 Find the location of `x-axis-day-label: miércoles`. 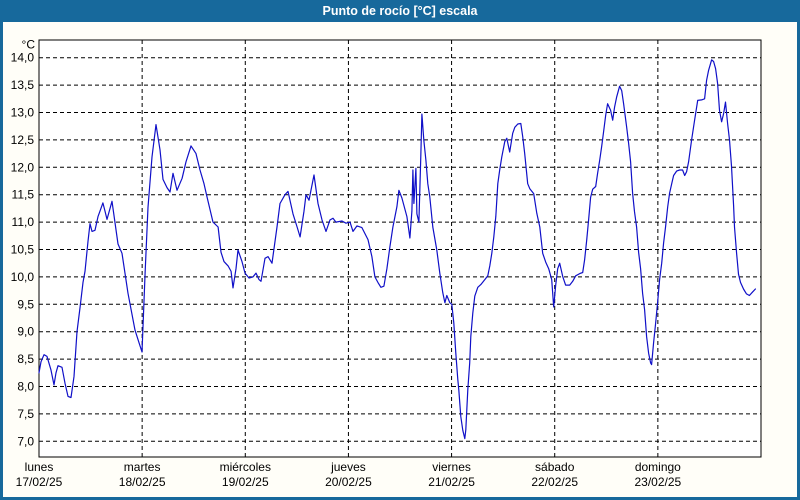

x-axis-day-label: miércoles is located at coordinates (245, 467).